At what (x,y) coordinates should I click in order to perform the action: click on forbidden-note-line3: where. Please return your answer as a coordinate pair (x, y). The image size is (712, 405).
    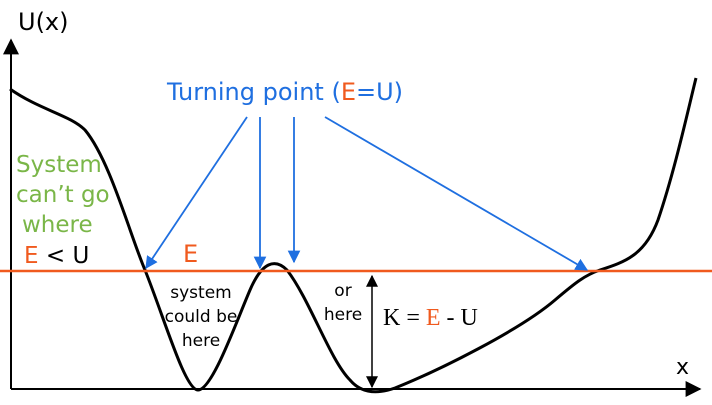
    Looking at the image, I should click on (57, 225).